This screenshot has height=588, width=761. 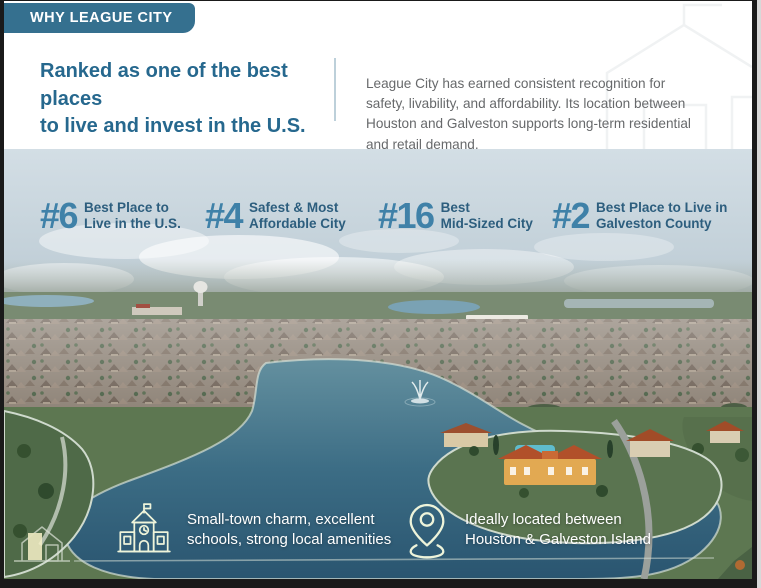 What do you see at coordinates (571, 215) in the screenshot?
I see `stat-rank: #2` at bounding box center [571, 215].